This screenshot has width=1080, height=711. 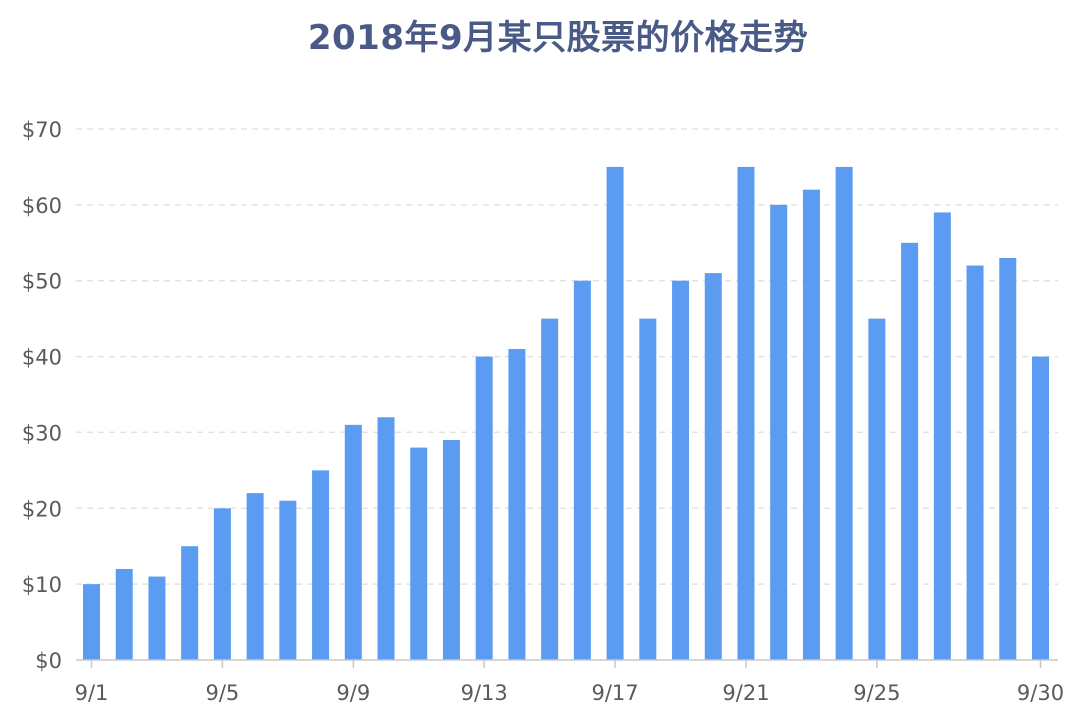 I want to click on x-tick-label: 9/5, so click(x=222, y=693).